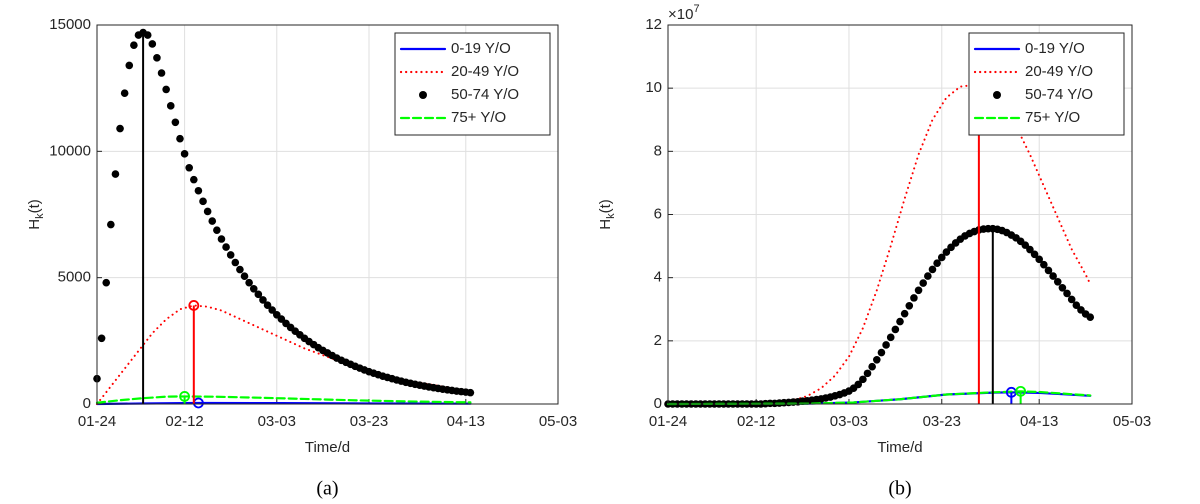 The width and height of the screenshot is (1200, 504). Describe the element at coordinates (658, 213) in the screenshot. I see `y-tick-label: 6` at that location.